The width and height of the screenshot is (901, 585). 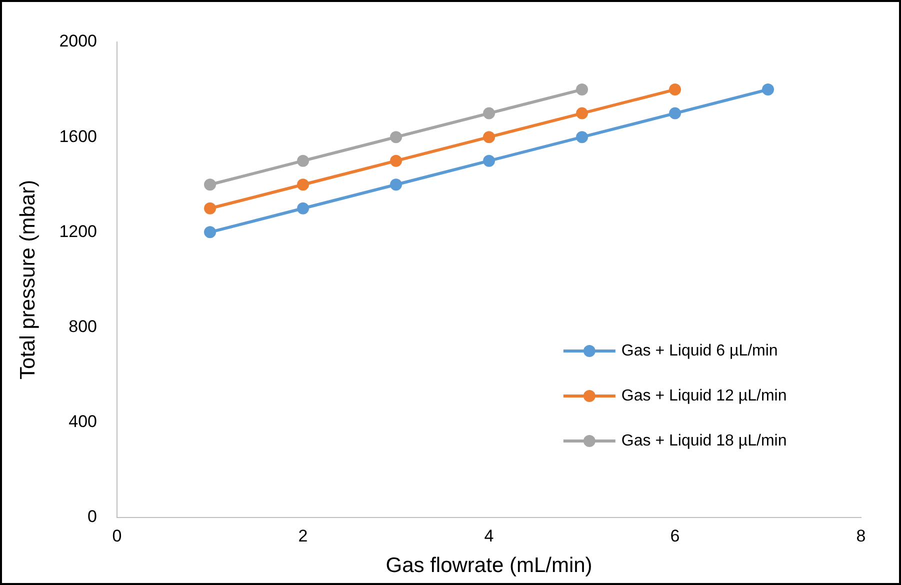 What do you see at coordinates (117, 536) in the screenshot?
I see `x-tick-label: 0` at bounding box center [117, 536].